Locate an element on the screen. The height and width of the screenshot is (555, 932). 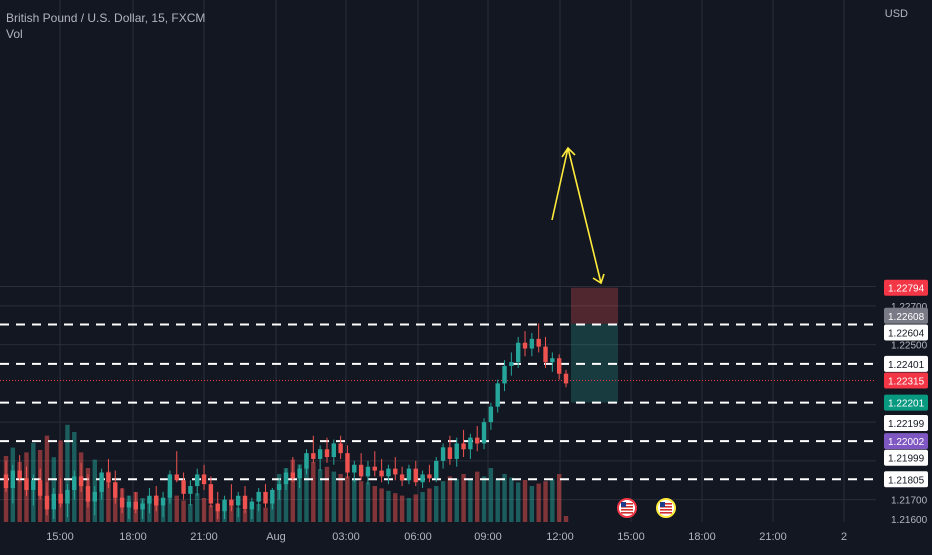
time-tick-label: Aug is located at coordinates (276, 537).